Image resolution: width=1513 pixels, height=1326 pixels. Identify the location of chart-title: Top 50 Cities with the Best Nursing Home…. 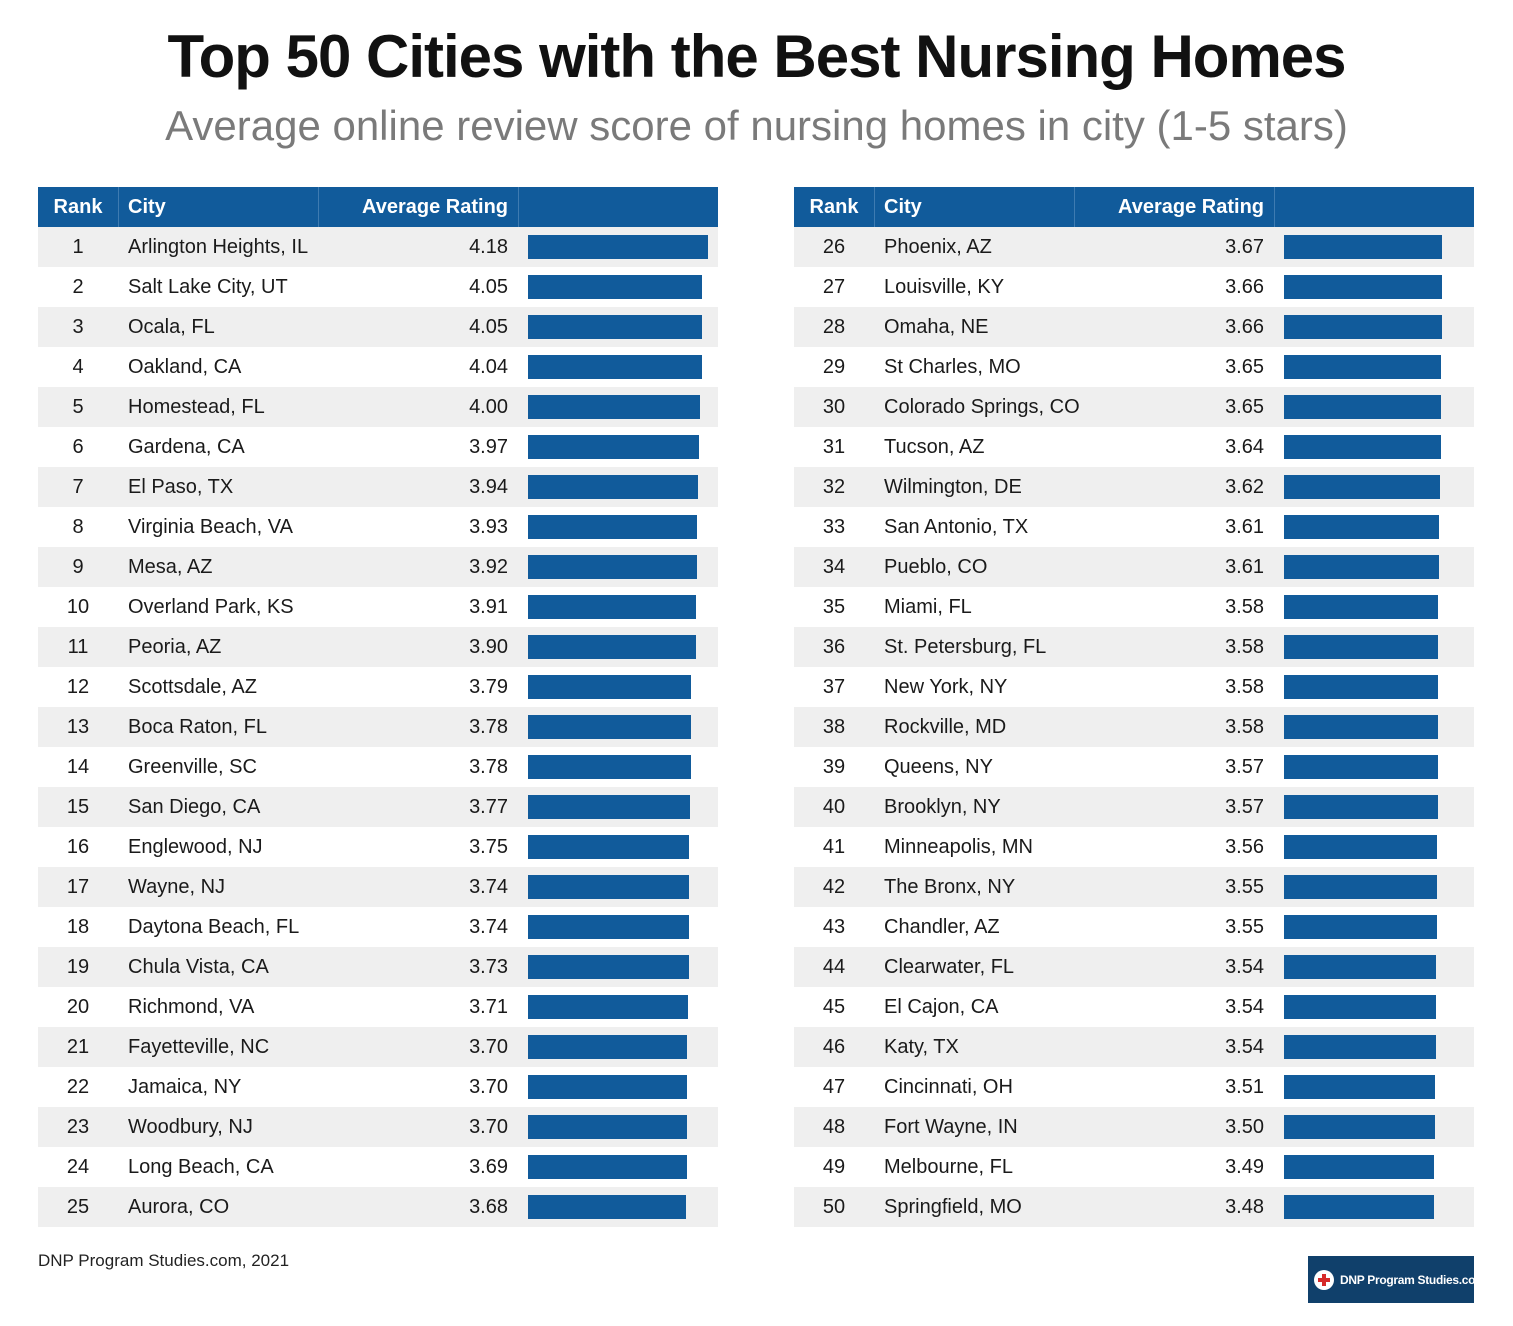
(756, 56).